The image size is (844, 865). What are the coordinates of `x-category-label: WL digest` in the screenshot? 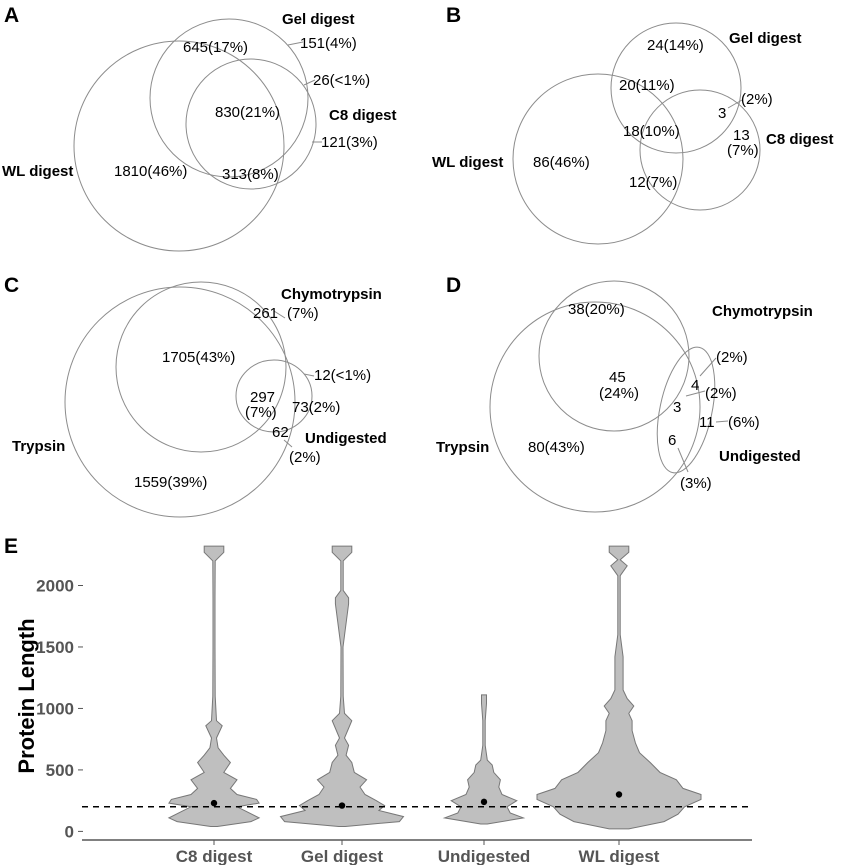 It's located at (619, 856).